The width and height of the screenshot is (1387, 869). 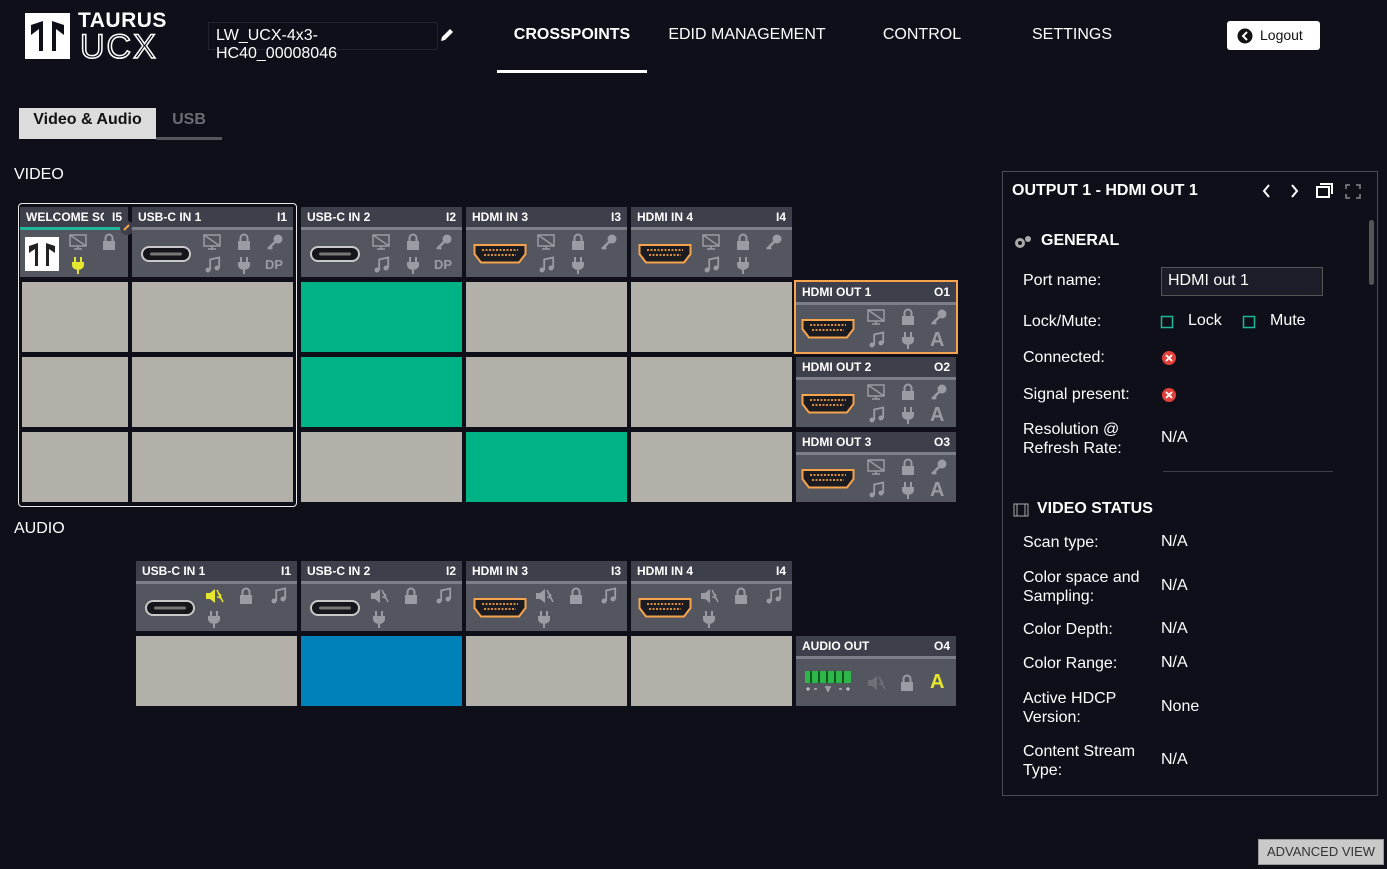 I want to click on connector-usbc, so click(x=166, y=254).